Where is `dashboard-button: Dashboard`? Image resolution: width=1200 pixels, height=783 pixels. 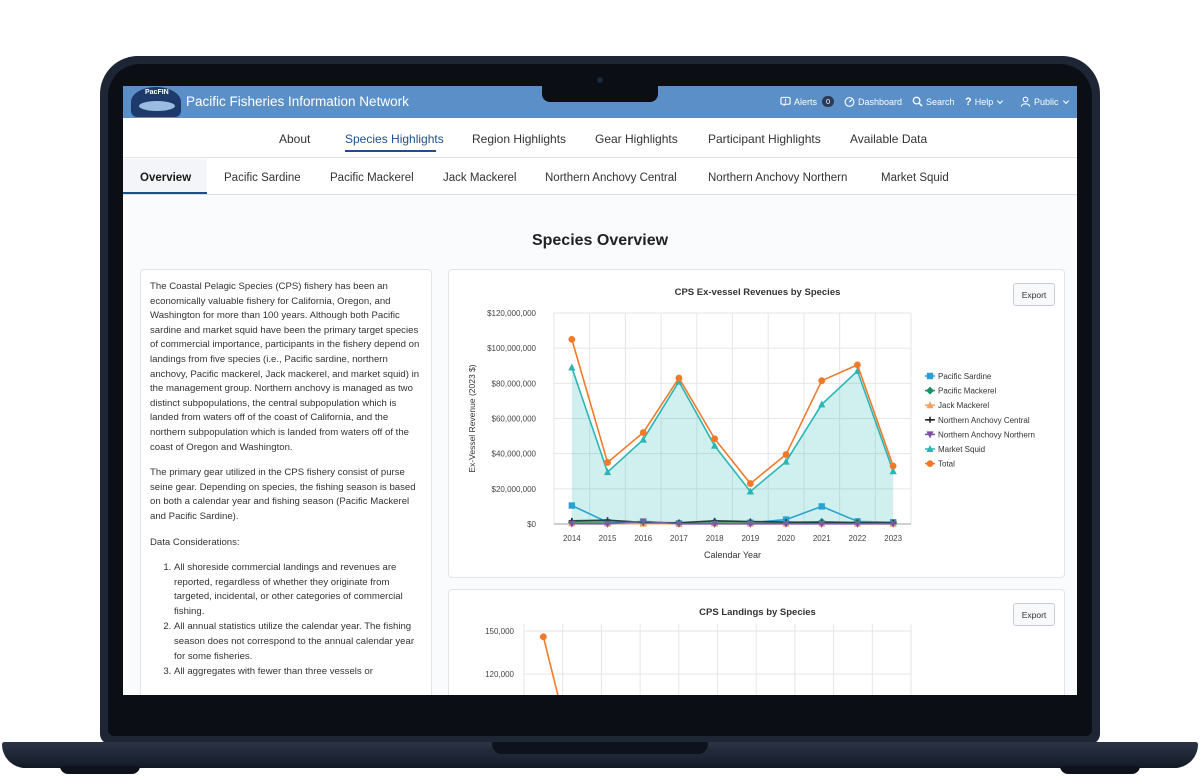 dashboard-button: Dashboard is located at coordinates (873, 101).